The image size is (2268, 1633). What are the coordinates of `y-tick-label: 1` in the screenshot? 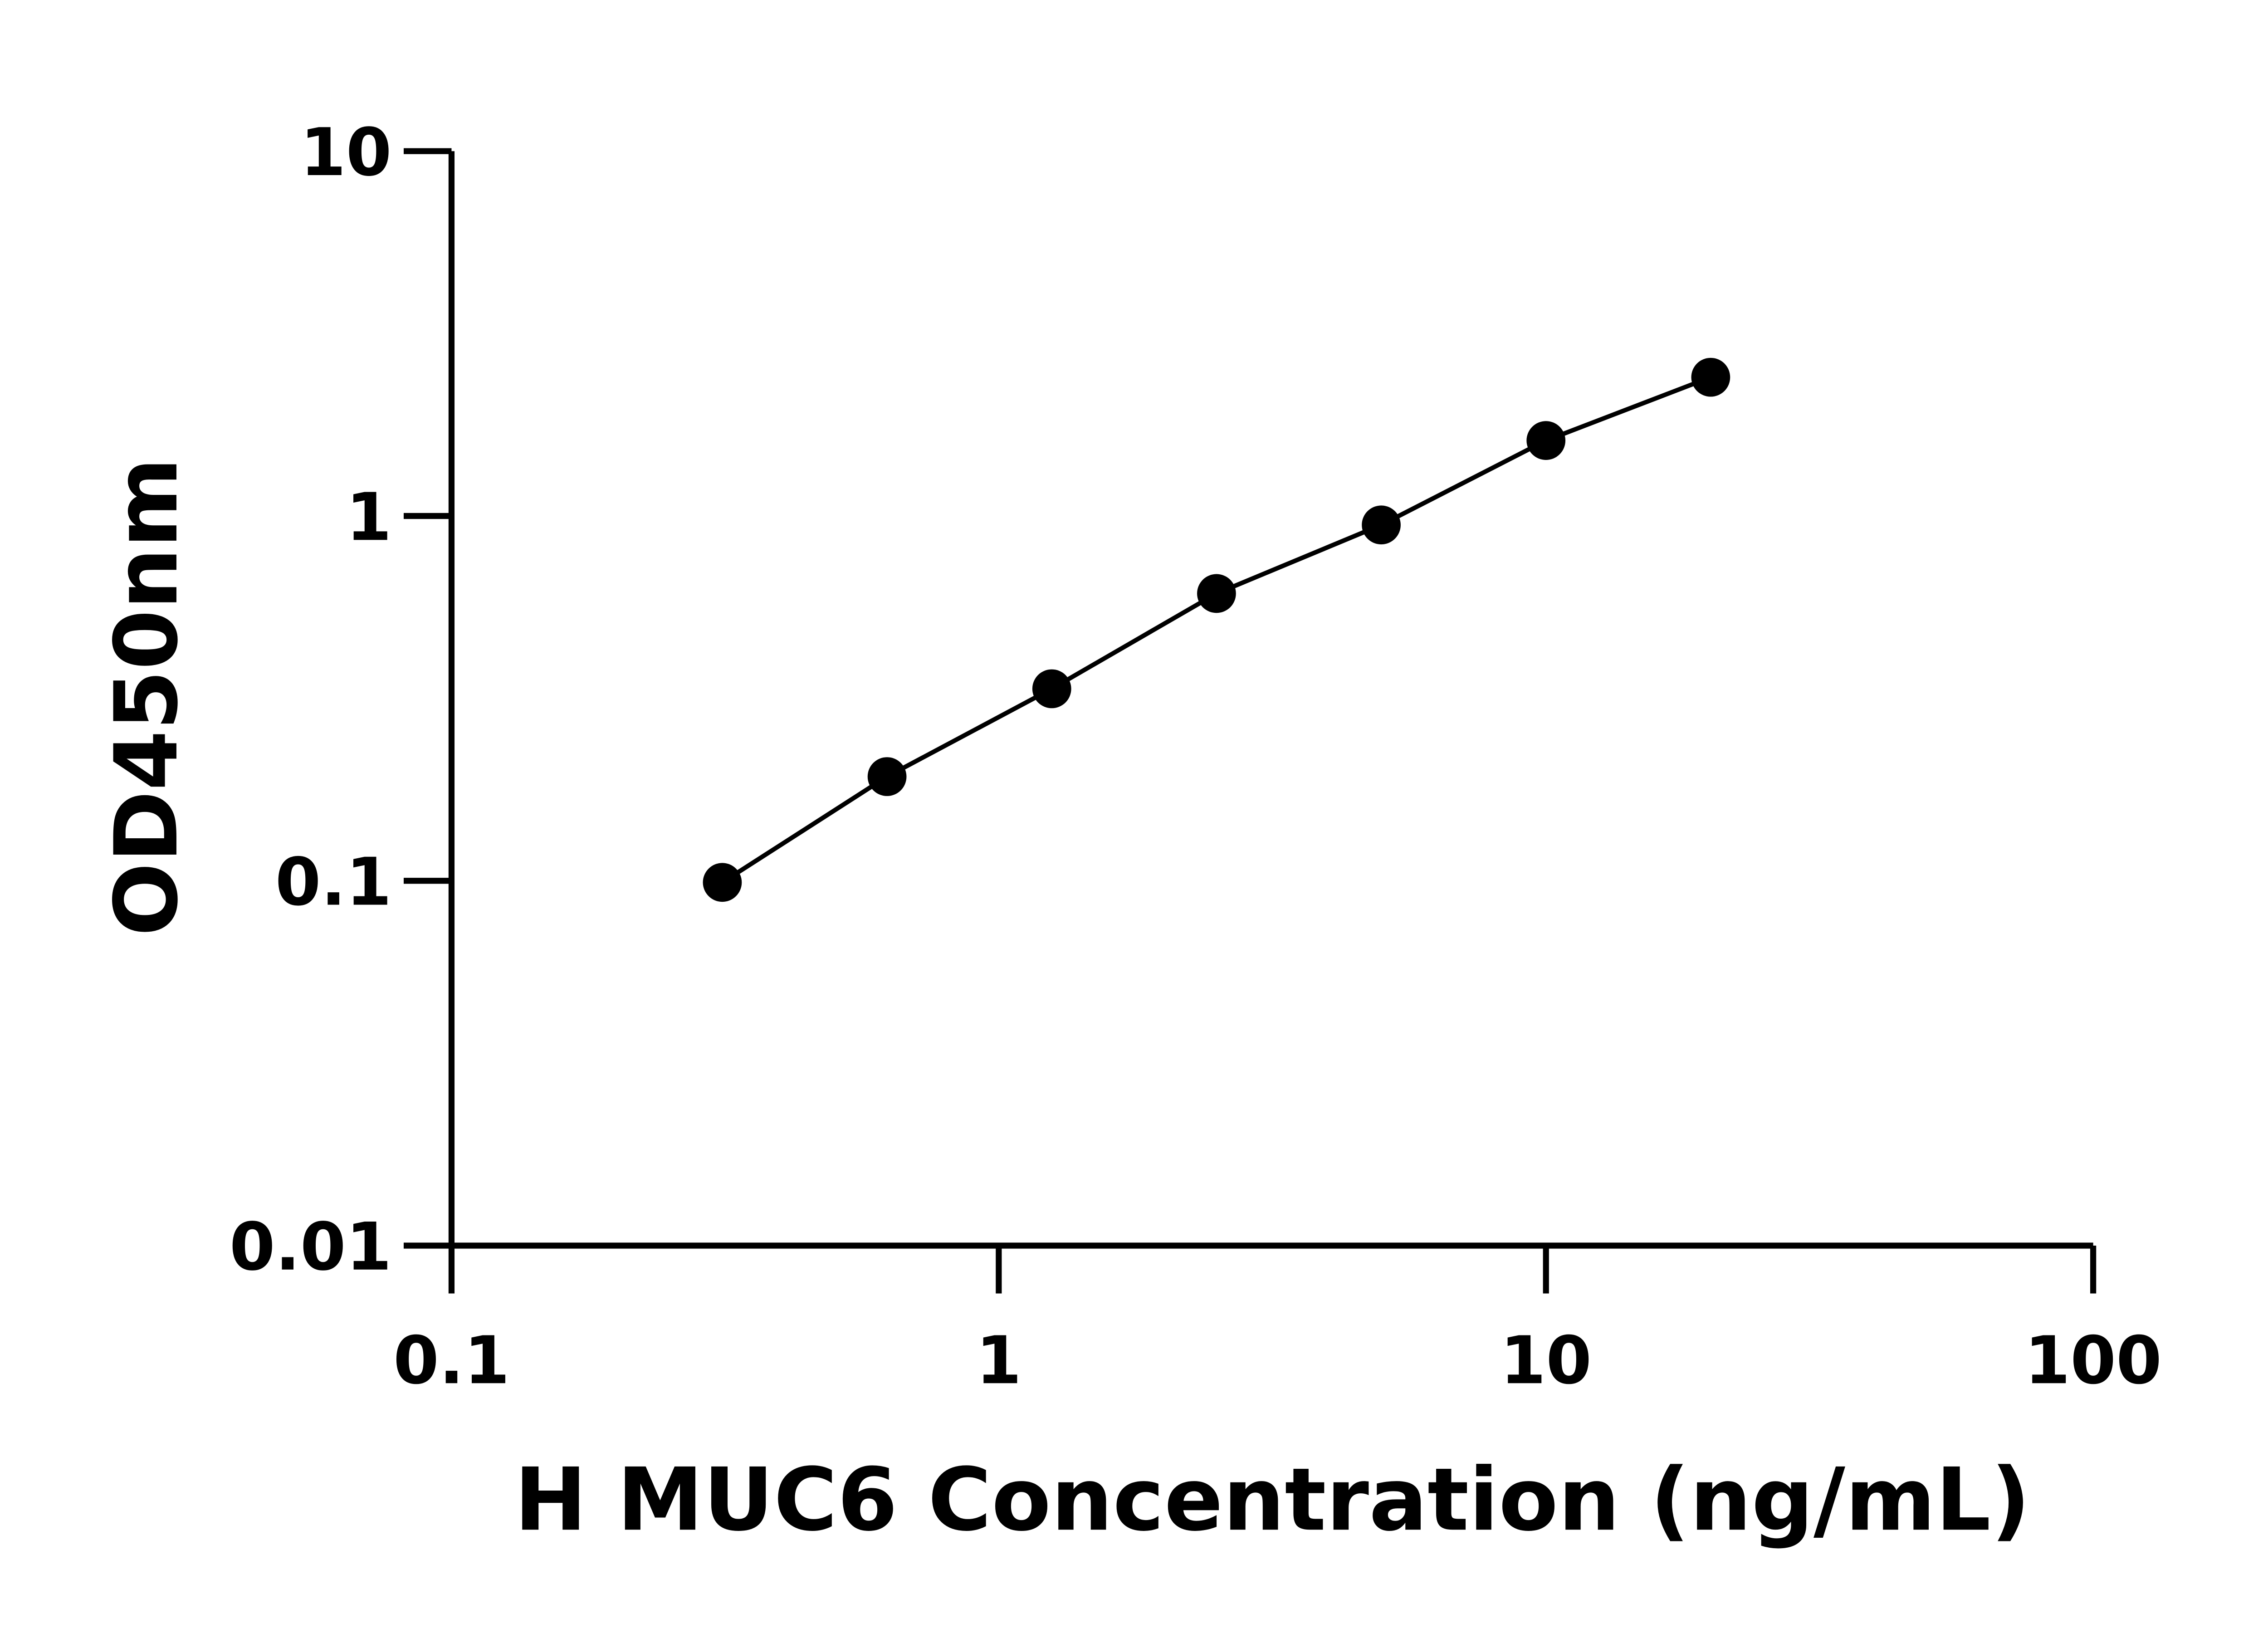 It's located at (369, 517).